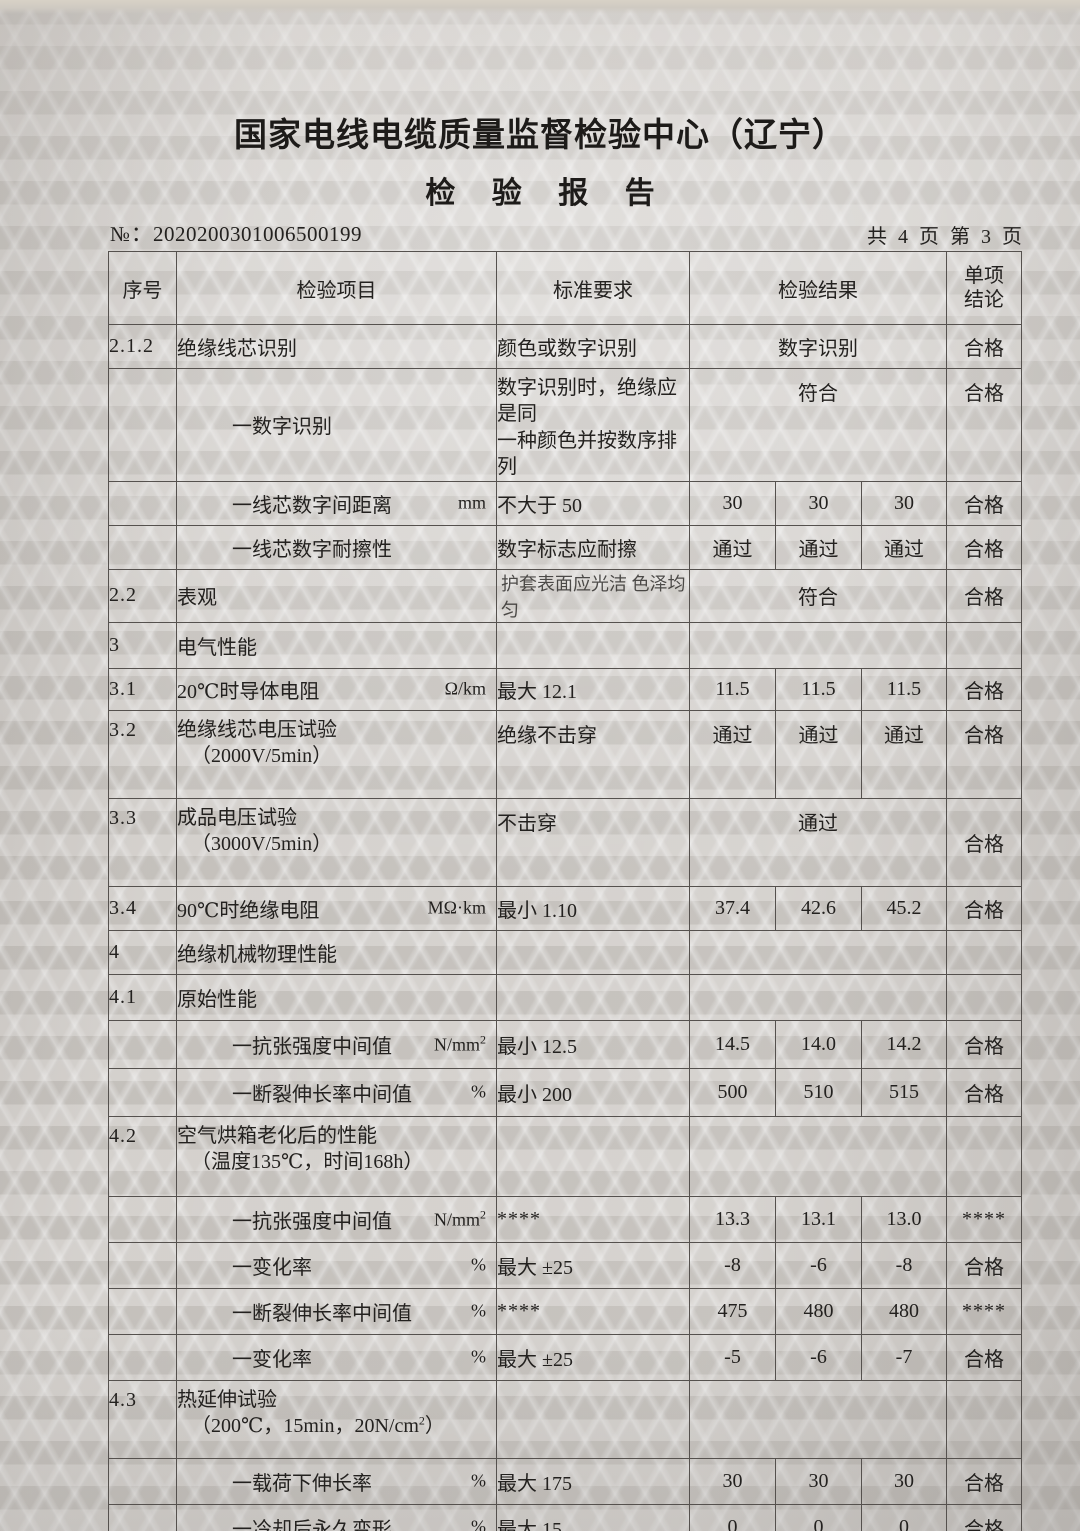 The width and height of the screenshot is (1080, 1531). Describe the element at coordinates (818, 908) in the screenshot. I see `row-result-2: 42.6` at that location.